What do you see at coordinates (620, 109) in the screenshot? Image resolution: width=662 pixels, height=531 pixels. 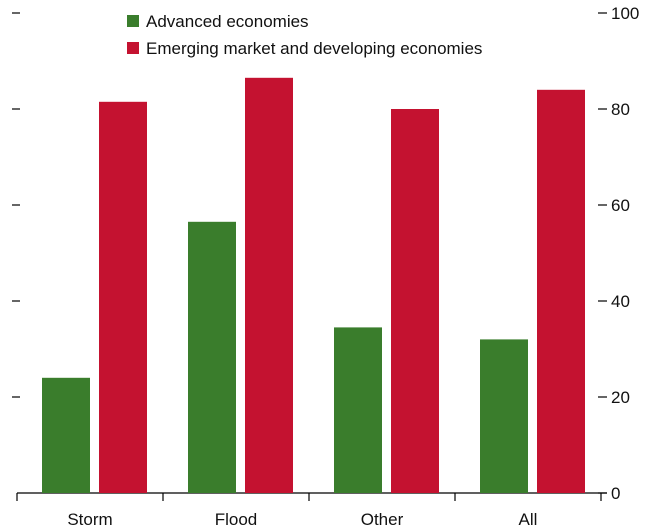 I see `y-tick-label-4: 80` at bounding box center [620, 109].